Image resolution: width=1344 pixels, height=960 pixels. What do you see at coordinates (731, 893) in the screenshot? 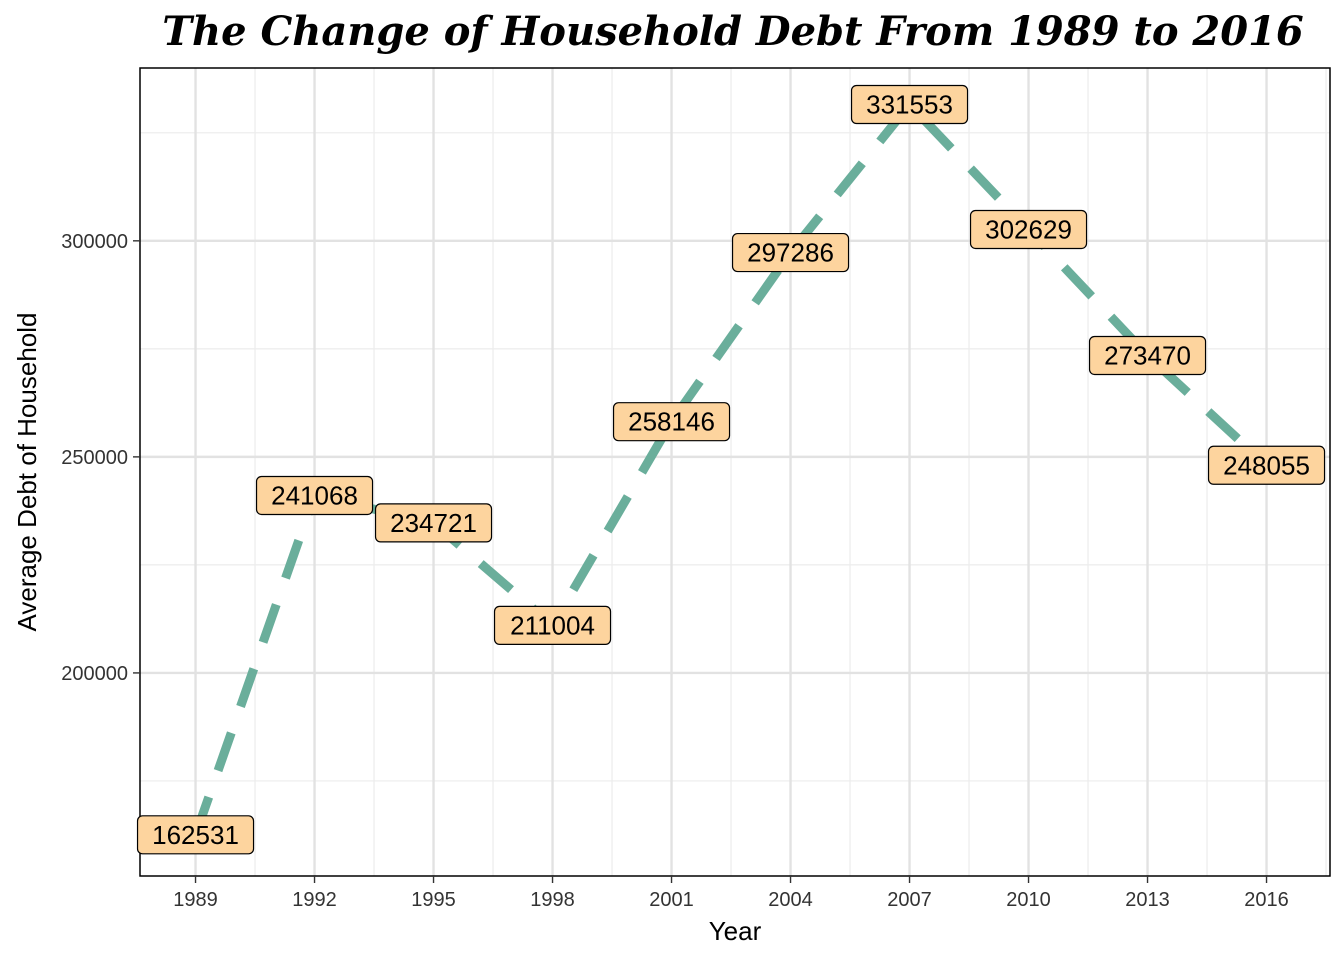
I see `x-axis: 1989 1992 1995 1998 2001 2004 2007 2010 2013 2016` at bounding box center [731, 893].